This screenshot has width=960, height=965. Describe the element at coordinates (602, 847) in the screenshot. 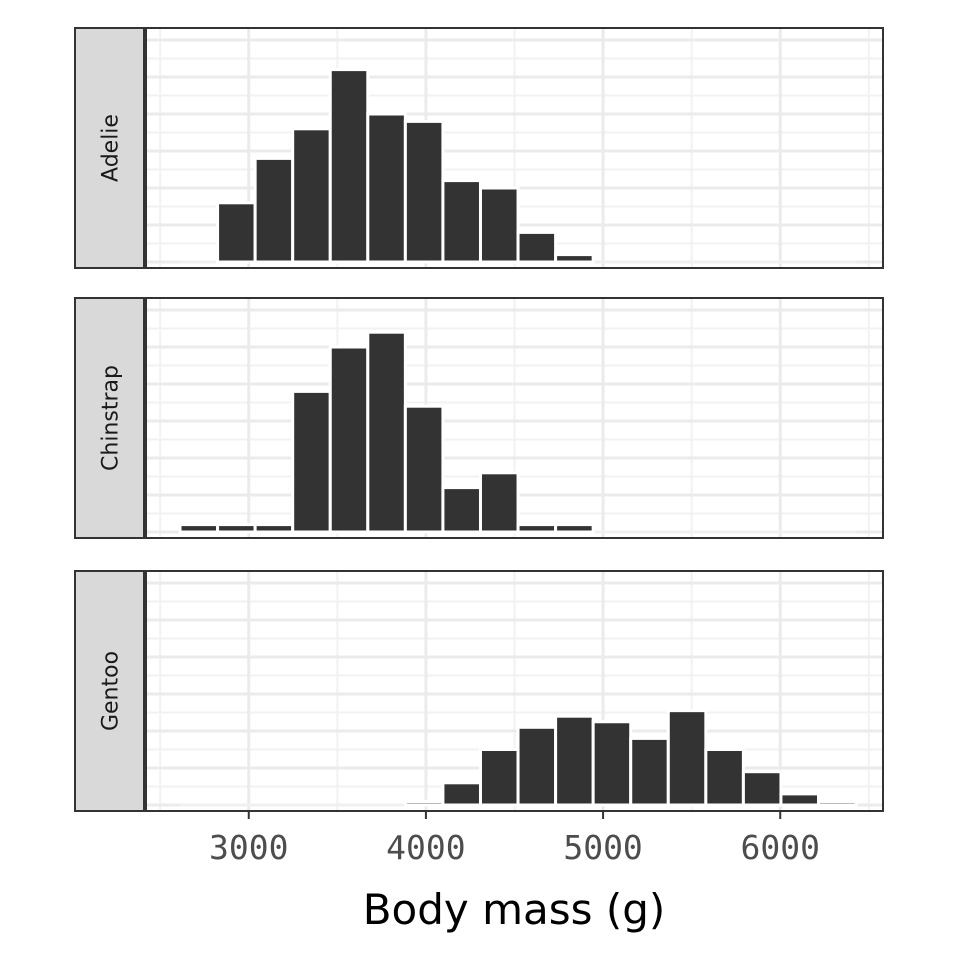

I see `x-tick-label: 5000` at that location.